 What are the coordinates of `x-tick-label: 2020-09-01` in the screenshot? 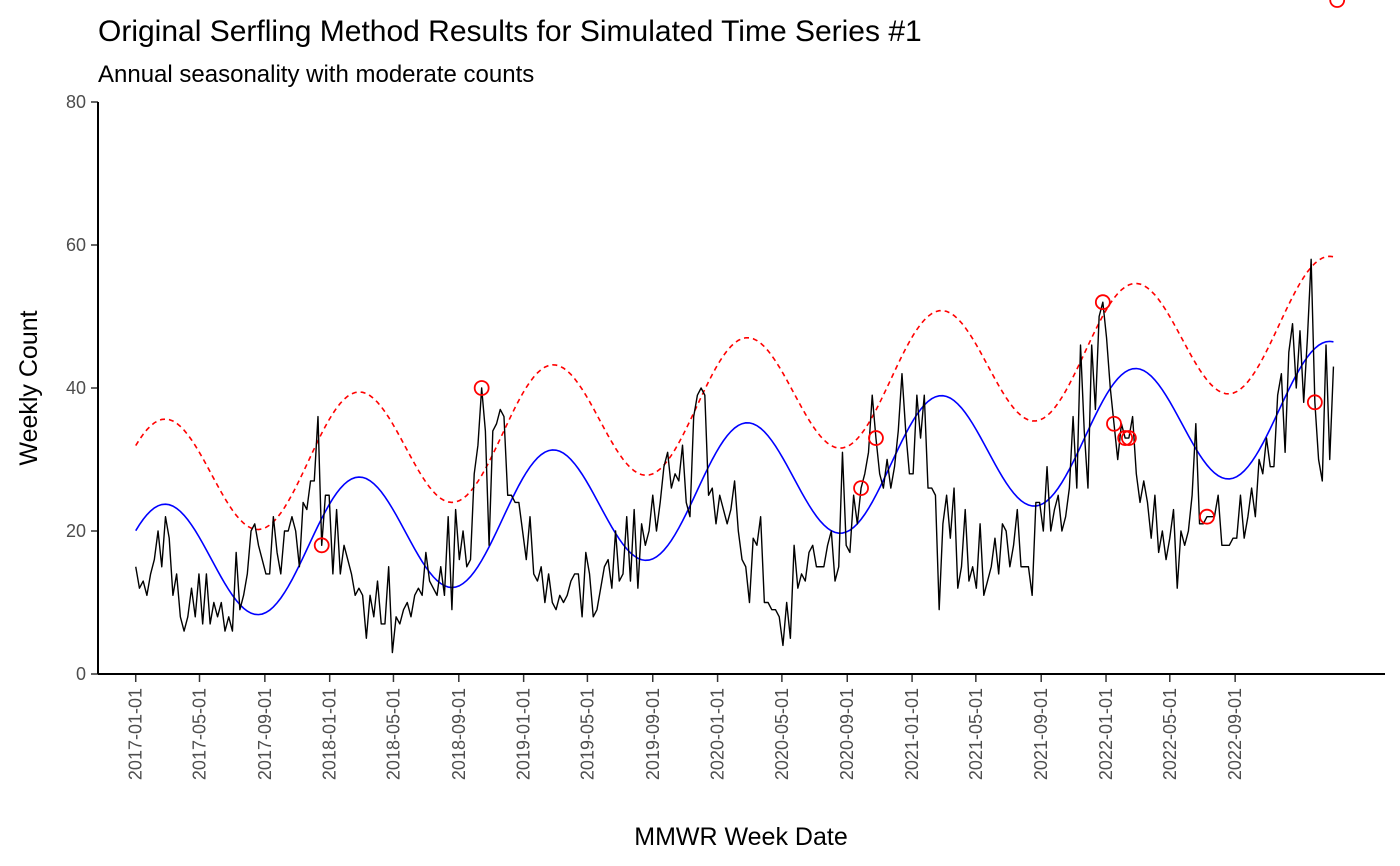 It's located at (847, 734).